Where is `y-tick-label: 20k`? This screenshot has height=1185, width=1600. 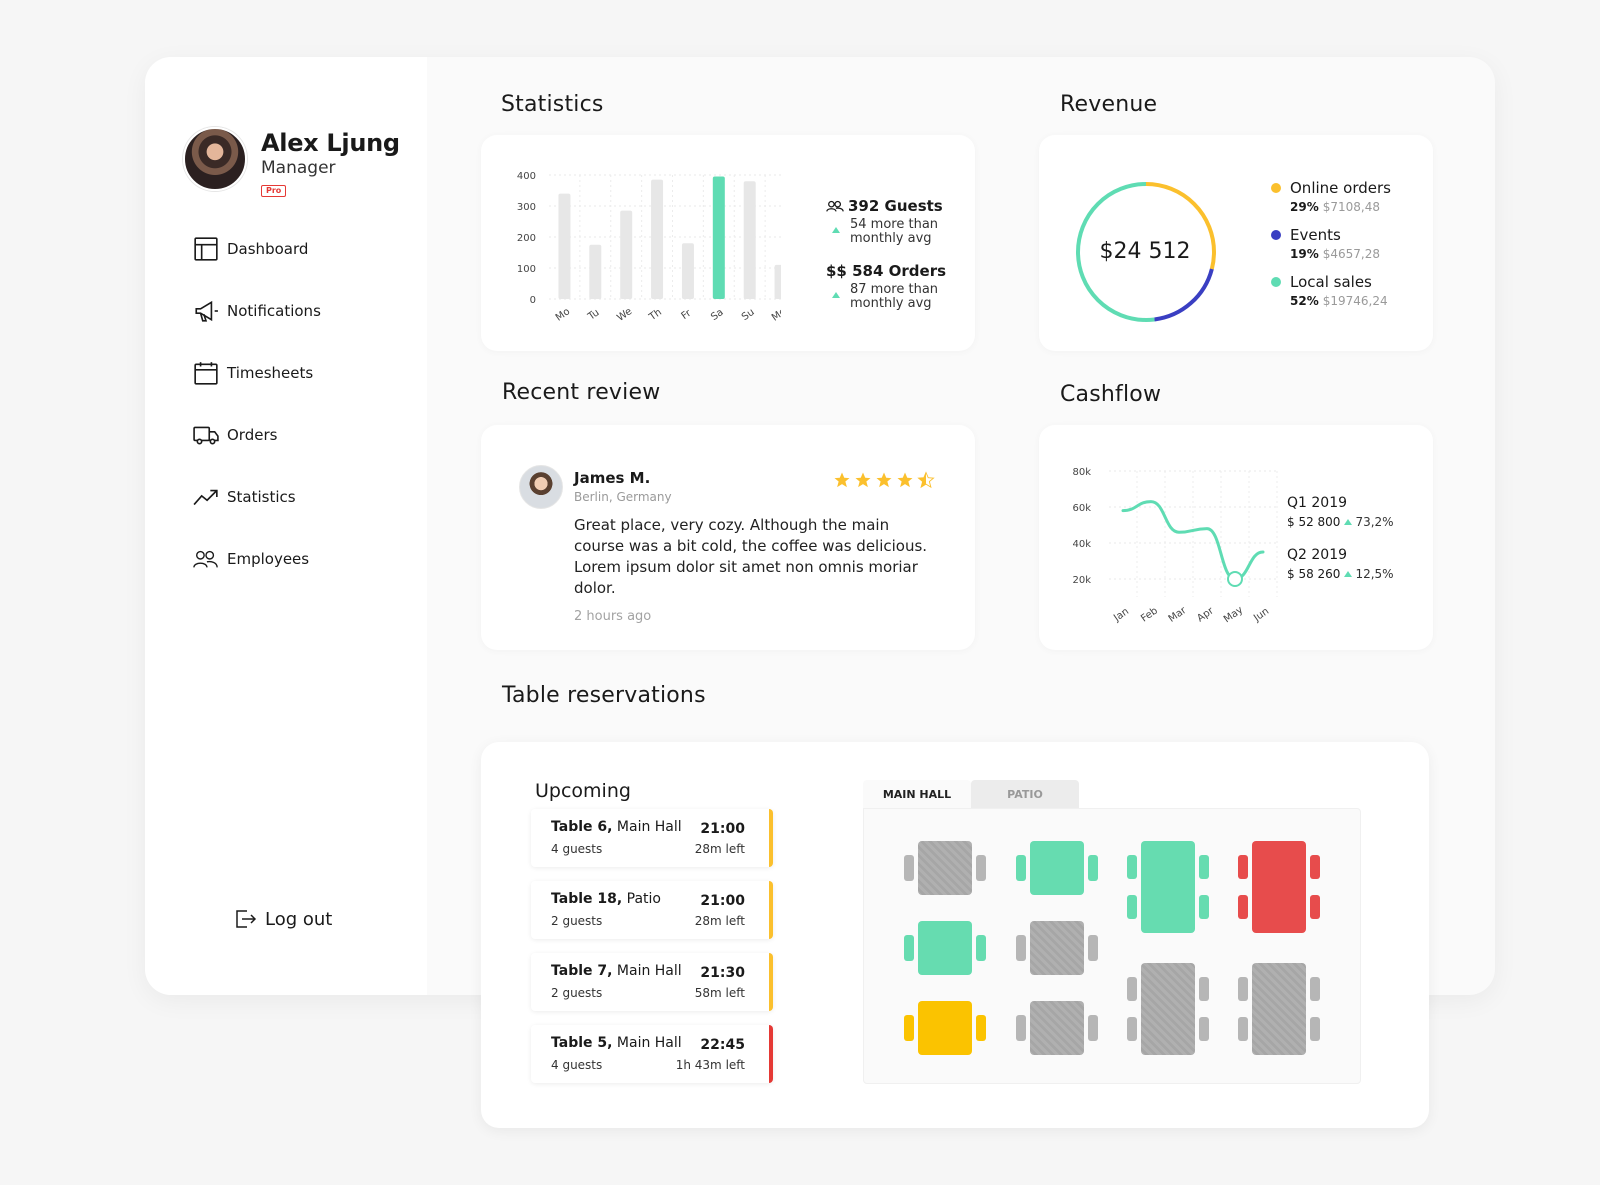
y-tick-label: 20k is located at coordinates (1081, 580).